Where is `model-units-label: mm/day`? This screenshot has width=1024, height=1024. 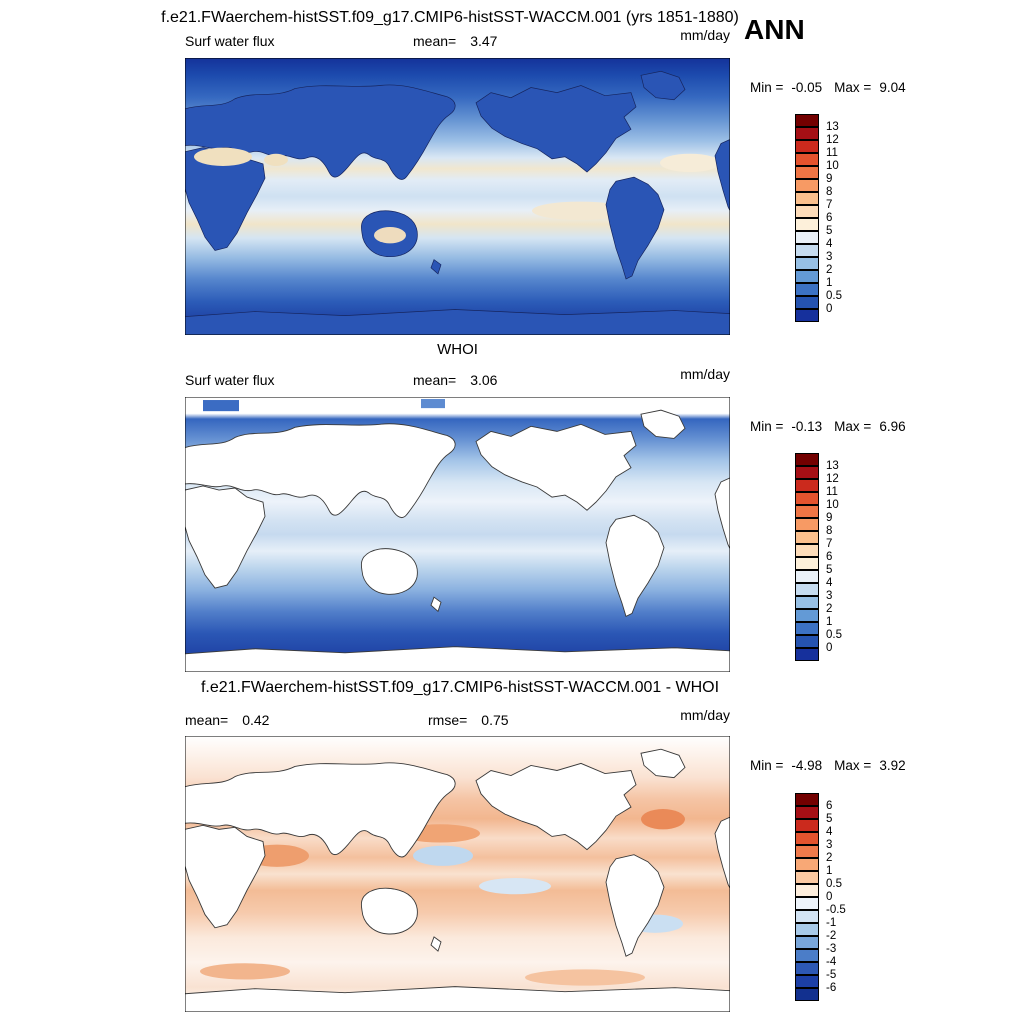
model-units-label: mm/day is located at coordinates (705, 35).